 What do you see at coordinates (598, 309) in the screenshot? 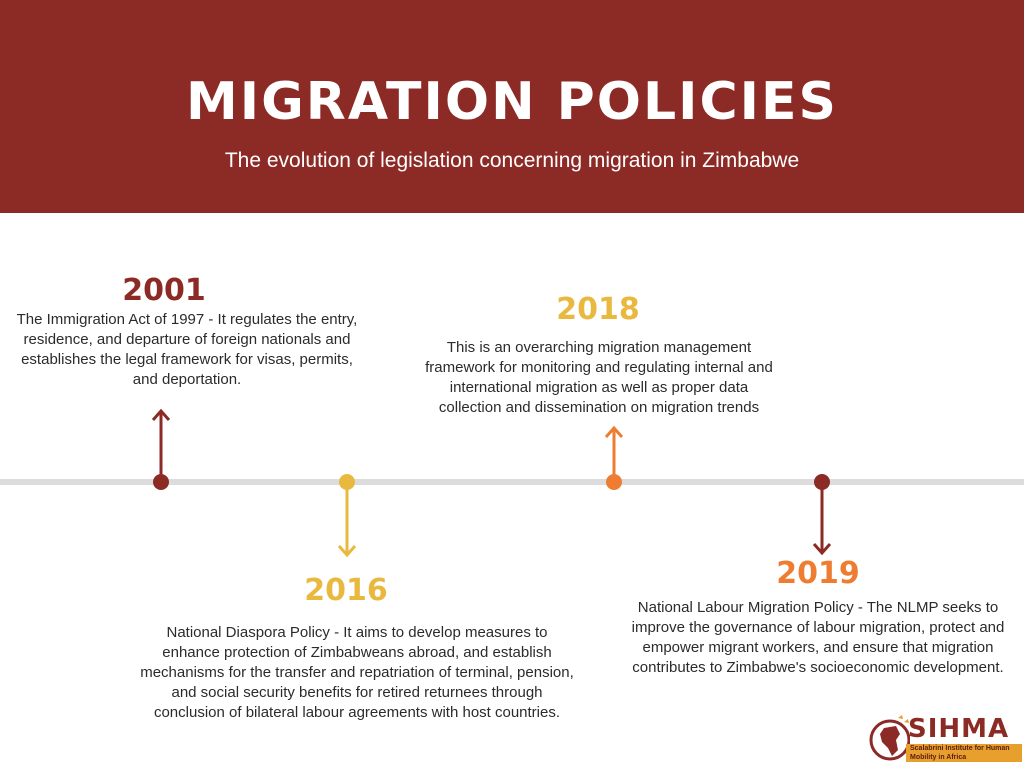
I see `event-year-2018: 2018` at bounding box center [598, 309].